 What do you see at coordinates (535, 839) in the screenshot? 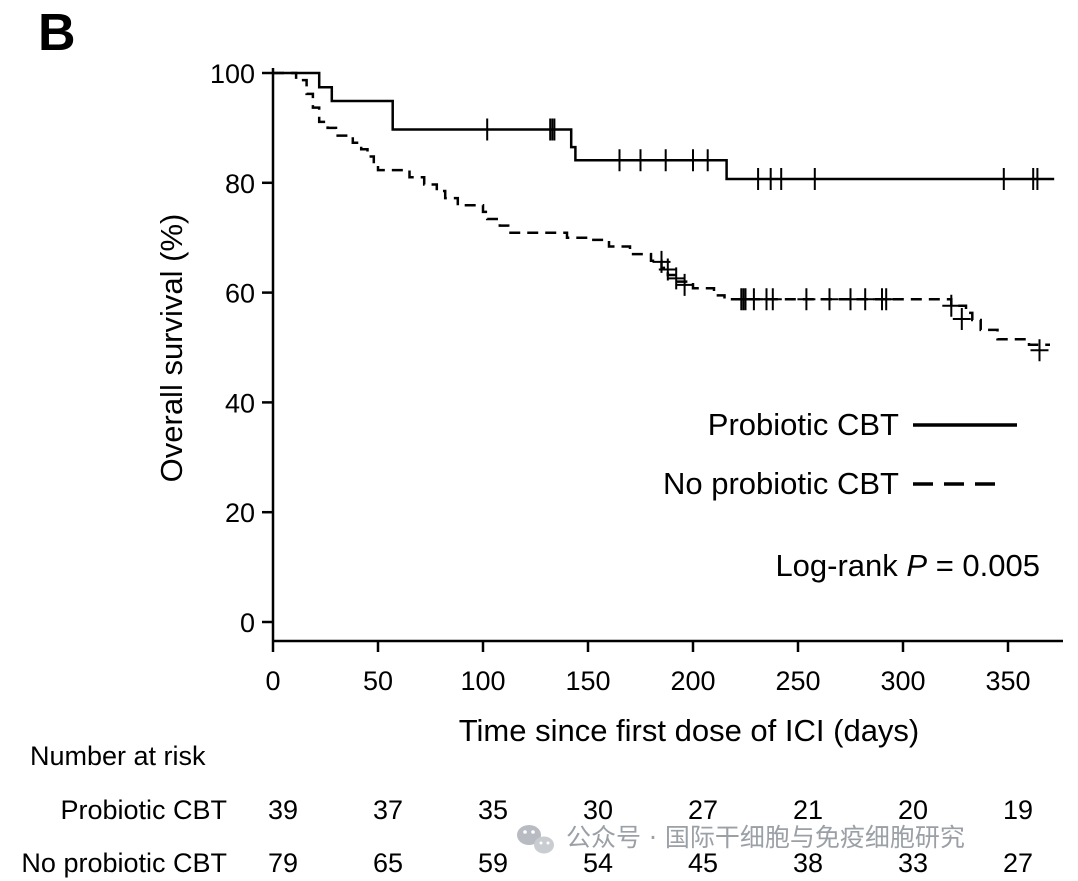
I see `wechat-icon` at bounding box center [535, 839].